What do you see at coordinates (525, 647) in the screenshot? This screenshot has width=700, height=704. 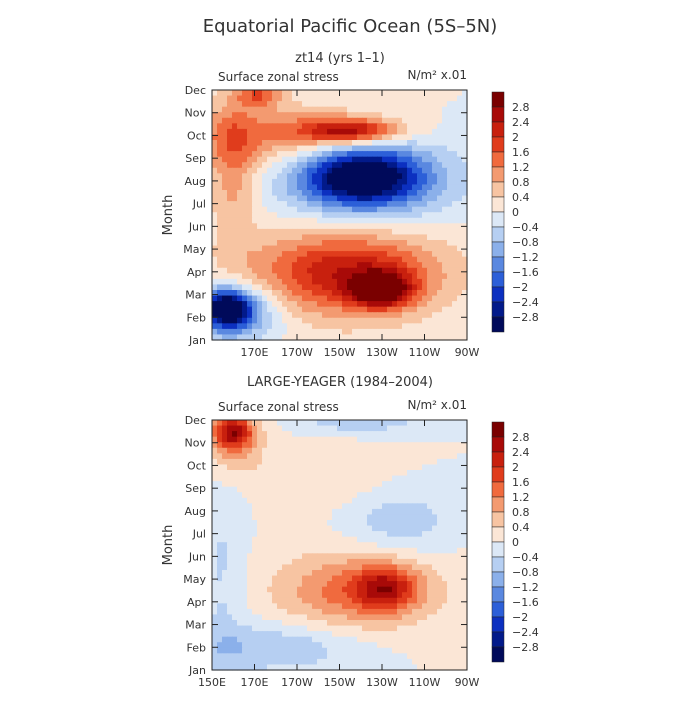 I see `colorbar-2-label: −2.8` at bounding box center [525, 647].